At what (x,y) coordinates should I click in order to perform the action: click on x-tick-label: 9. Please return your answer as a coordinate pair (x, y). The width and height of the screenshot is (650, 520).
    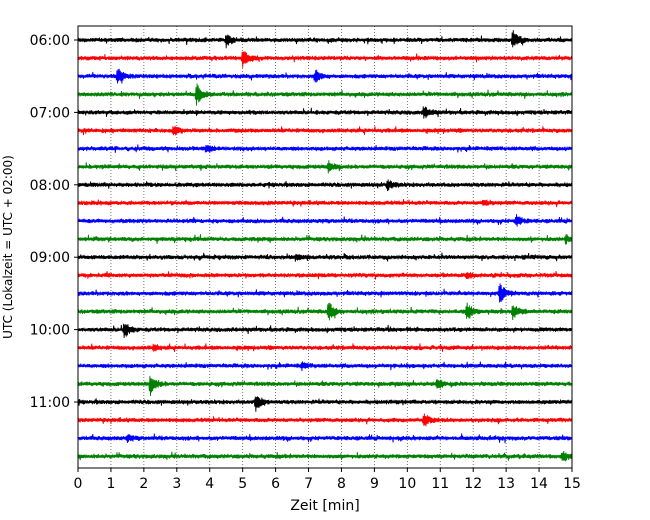
    Looking at the image, I should click on (374, 484).